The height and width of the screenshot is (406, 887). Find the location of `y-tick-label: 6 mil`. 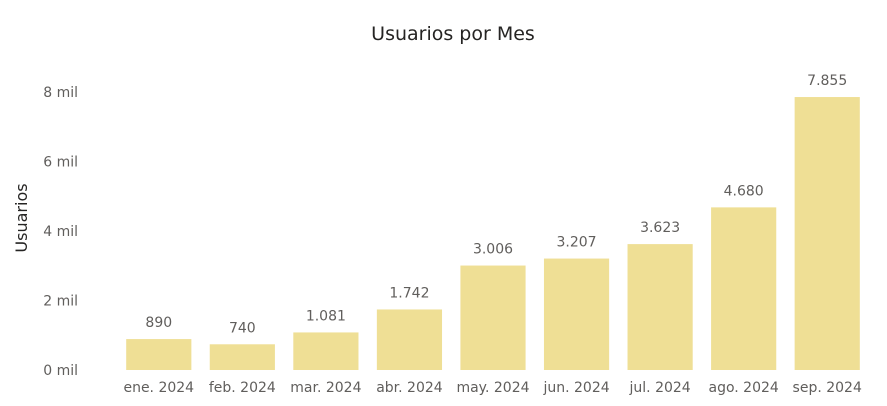

y-tick-label: 6 mil is located at coordinates (60, 163).